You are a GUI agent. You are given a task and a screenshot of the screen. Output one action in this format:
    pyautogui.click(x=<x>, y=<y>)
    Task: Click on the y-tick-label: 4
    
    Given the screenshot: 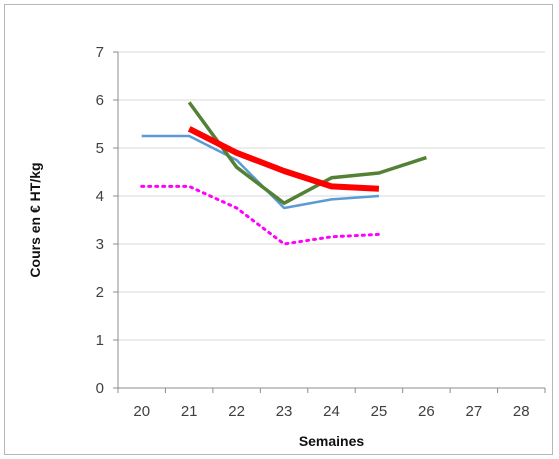 What is the action you would take?
    pyautogui.click(x=100, y=196)
    